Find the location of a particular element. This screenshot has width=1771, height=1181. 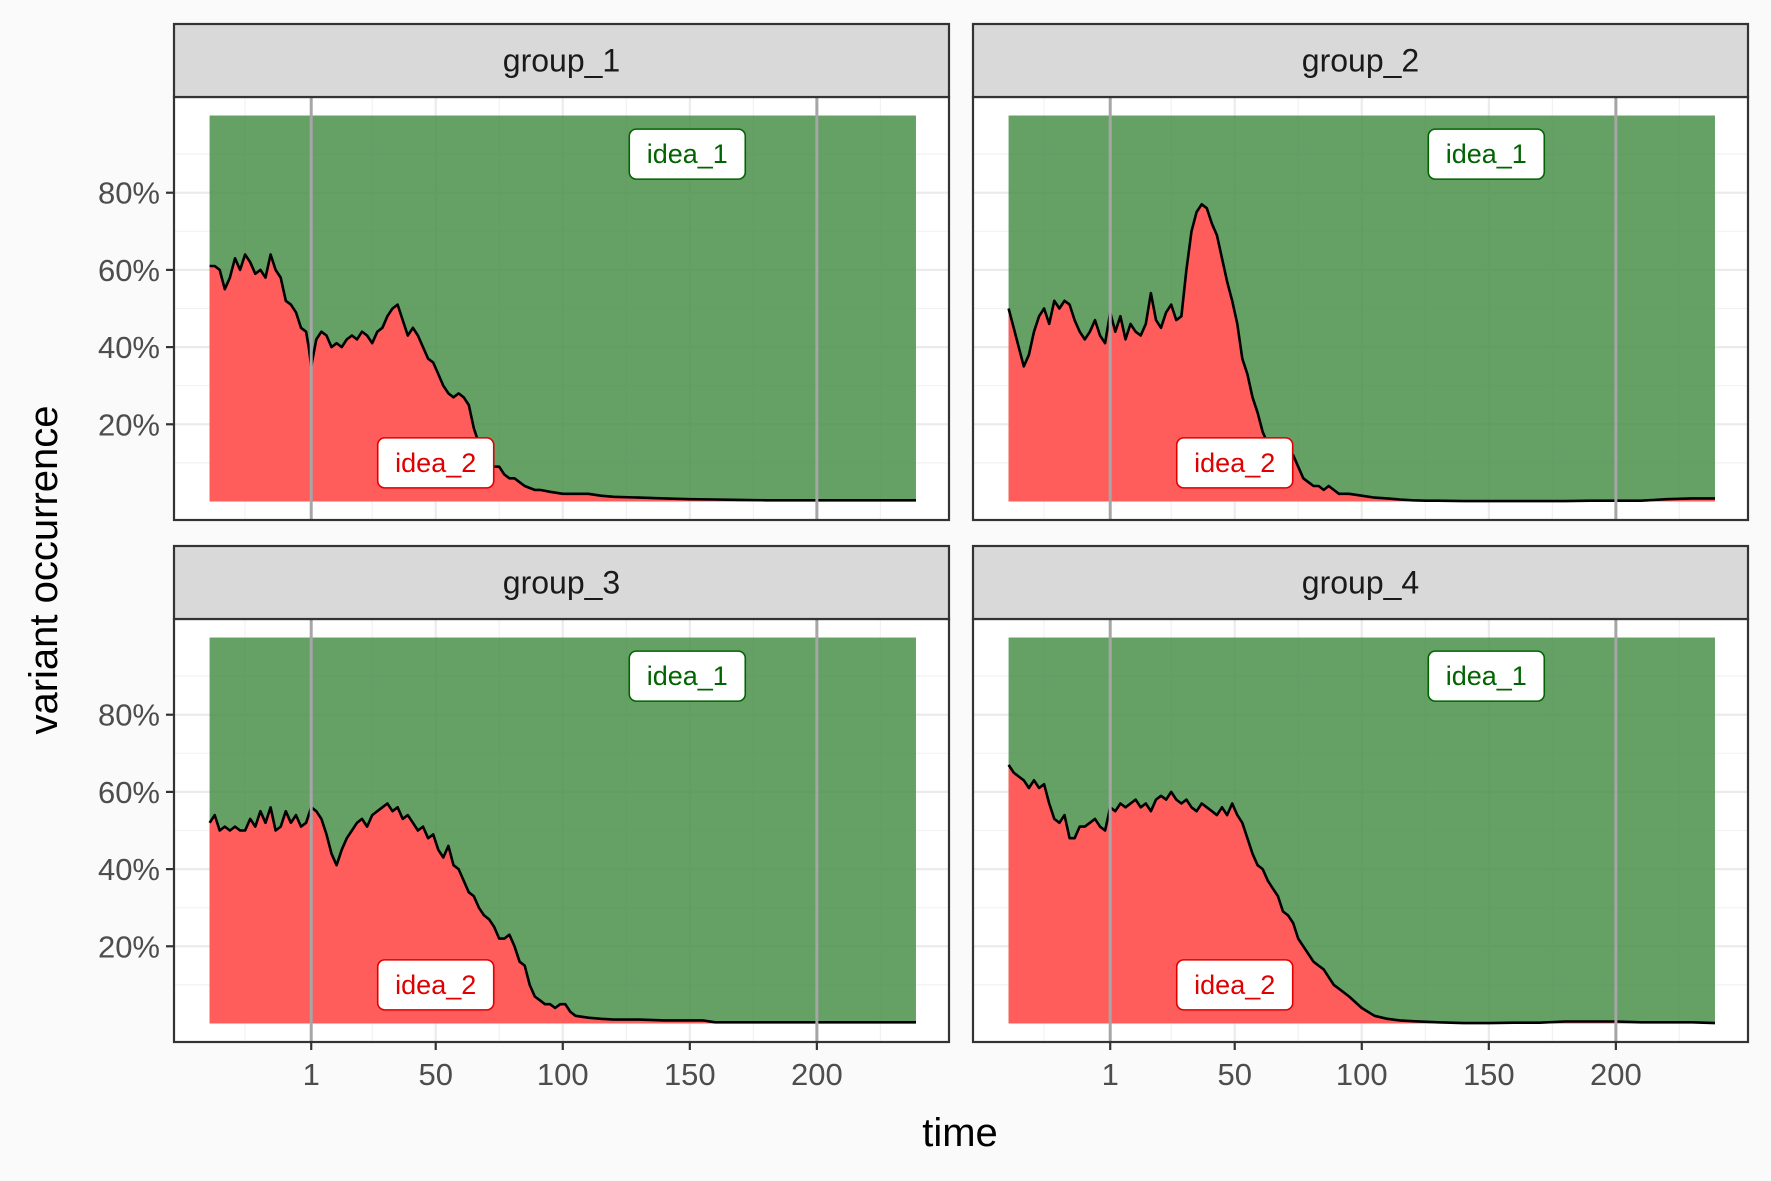

x-axis-title: time is located at coordinates (960, 1133).